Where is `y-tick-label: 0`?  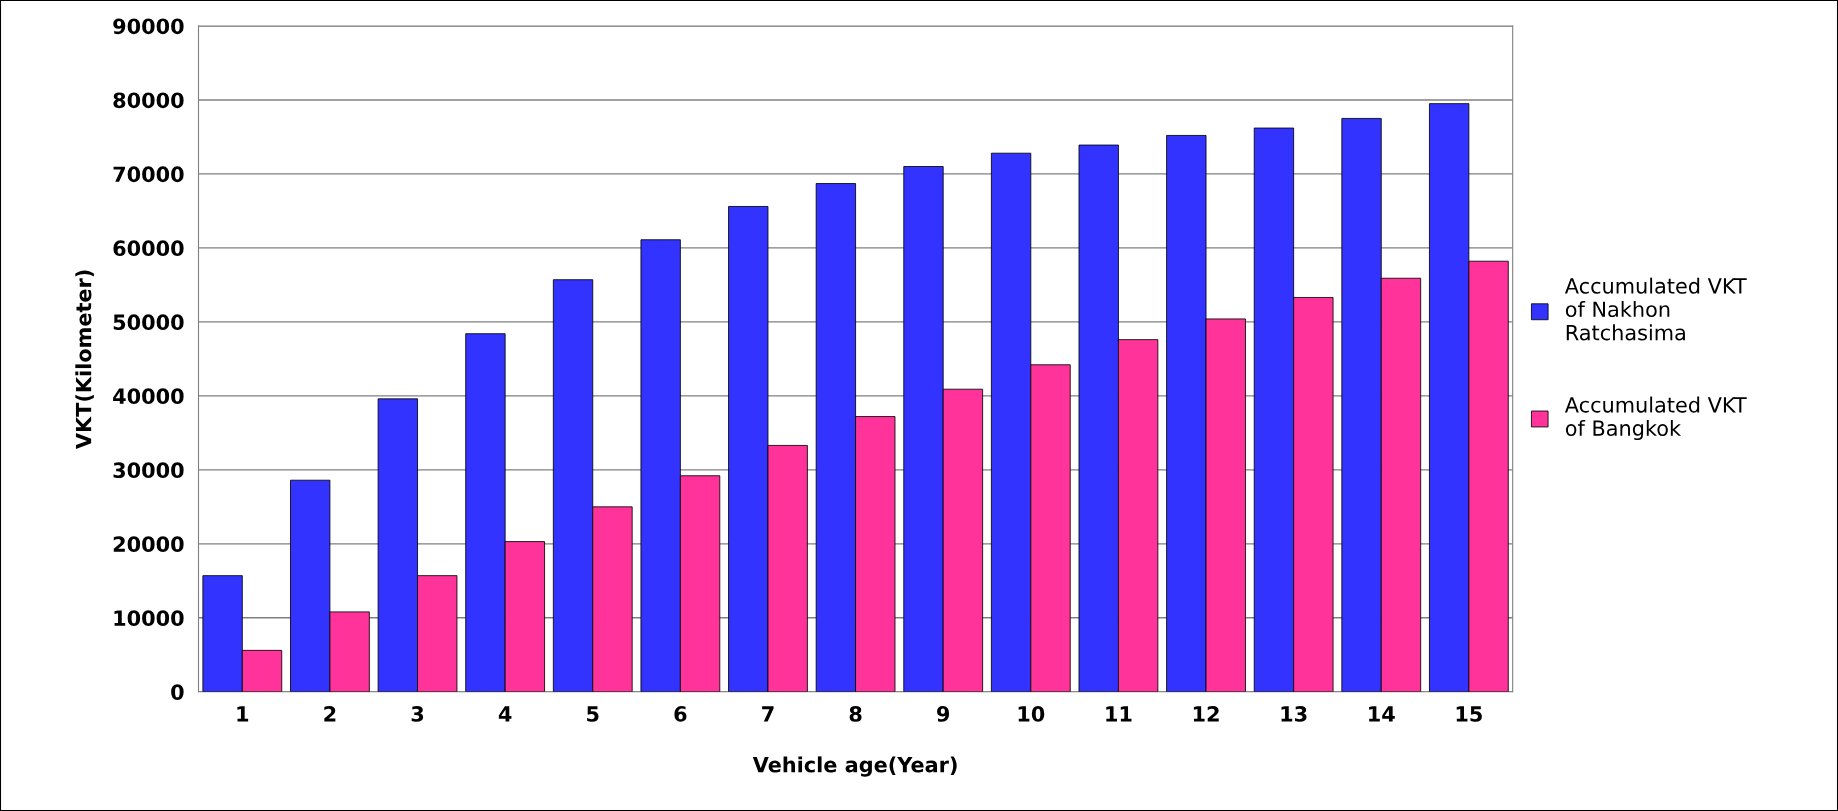
y-tick-label: 0 is located at coordinates (177, 692).